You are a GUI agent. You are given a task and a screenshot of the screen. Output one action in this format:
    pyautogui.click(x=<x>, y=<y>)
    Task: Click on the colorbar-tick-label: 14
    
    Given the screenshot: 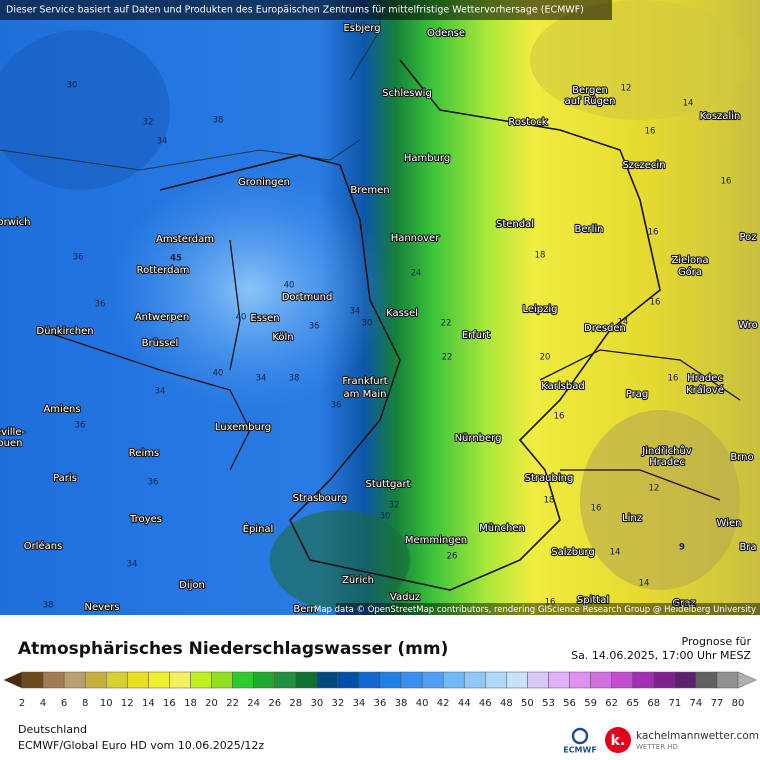 What is the action you would take?
    pyautogui.click(x=148, y=703)
    